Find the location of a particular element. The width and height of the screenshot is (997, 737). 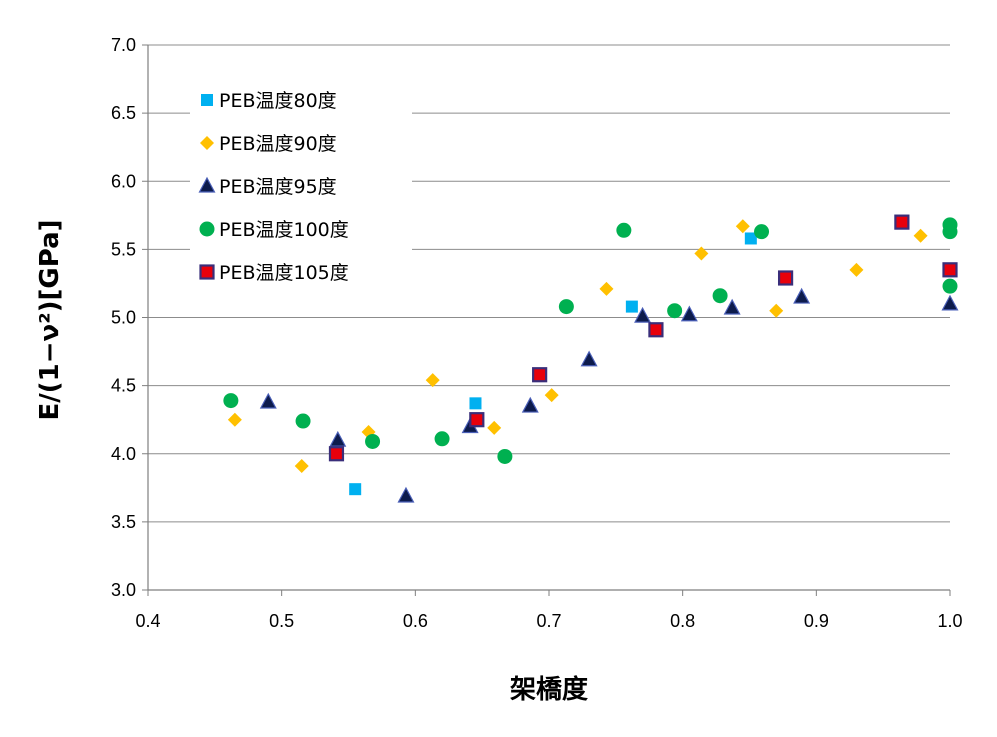

legend-label: PEB温度95度 is located at coordinates (278, 187).